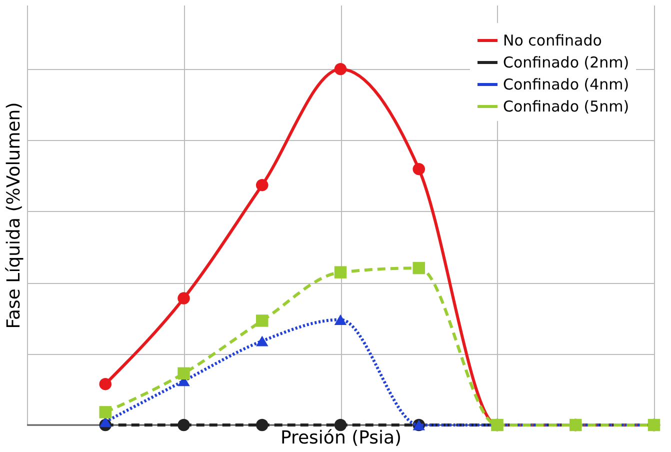 The width and height of the screenshot is (671, 452). I want to click on legend-label: Confinado (4nm), so click(566, 85).